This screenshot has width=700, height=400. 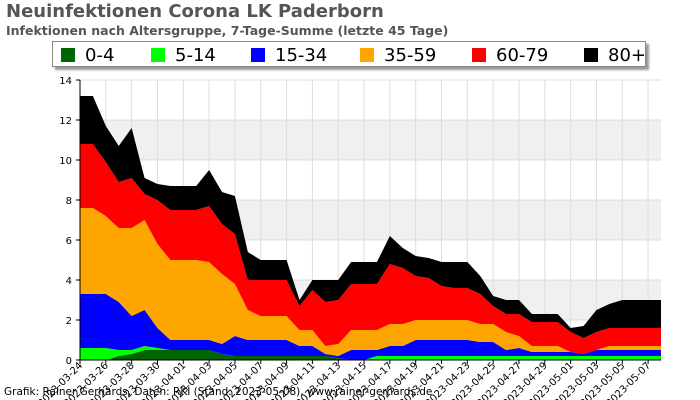 What do you see at coordinates (195, 11) in the screenshot?
I see `chart-title: Neuinfektionen Corona LK Paderborn` at bounding box center [195, 11].